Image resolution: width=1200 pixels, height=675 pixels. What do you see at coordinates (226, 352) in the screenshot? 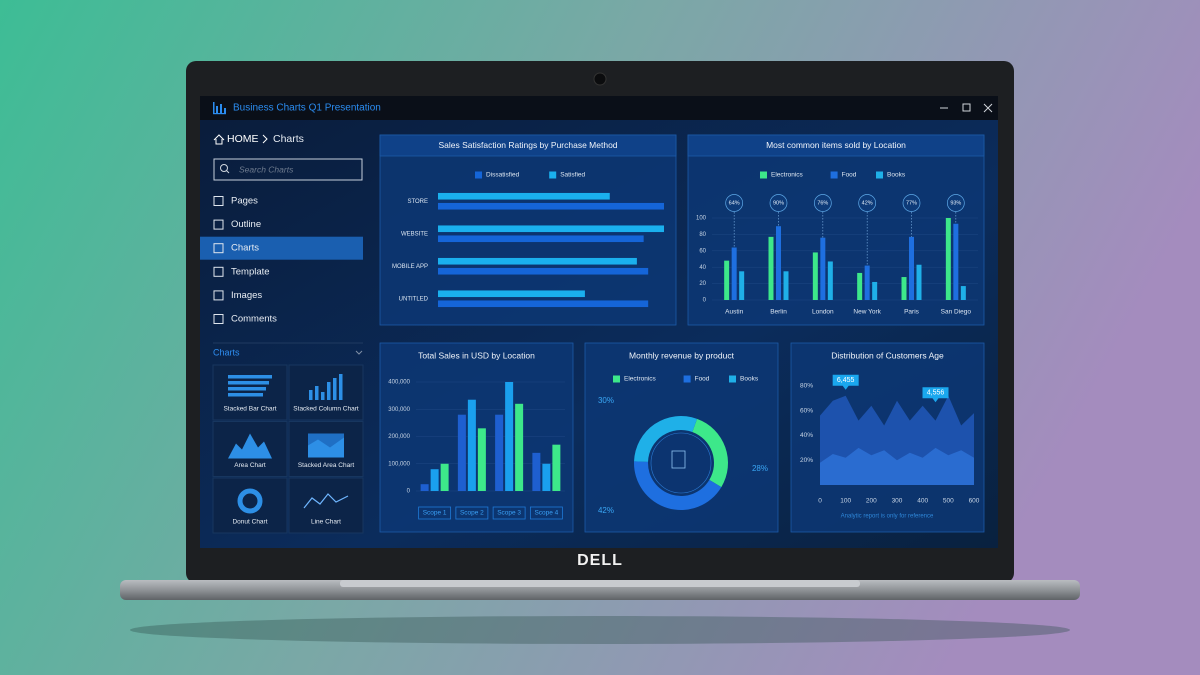
I see `section-title: Charts` at bounding box center [226, 352].